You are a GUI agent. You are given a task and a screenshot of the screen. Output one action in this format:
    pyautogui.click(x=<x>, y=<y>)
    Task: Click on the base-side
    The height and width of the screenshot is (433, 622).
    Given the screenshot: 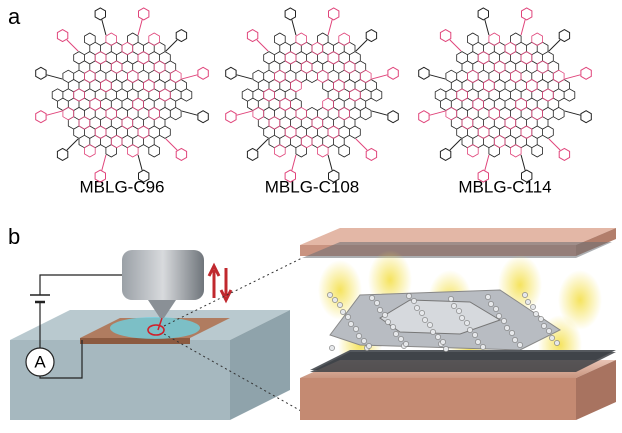 What is the action you would take?
    pyautogui.click(x=260, y=365)
    